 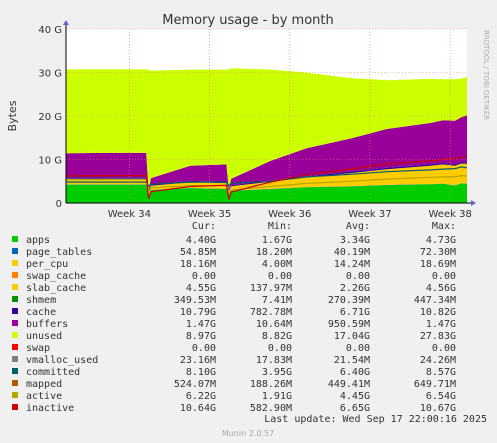 I want to click on legend-swatch-page_tables, so click(x=15, y=251).